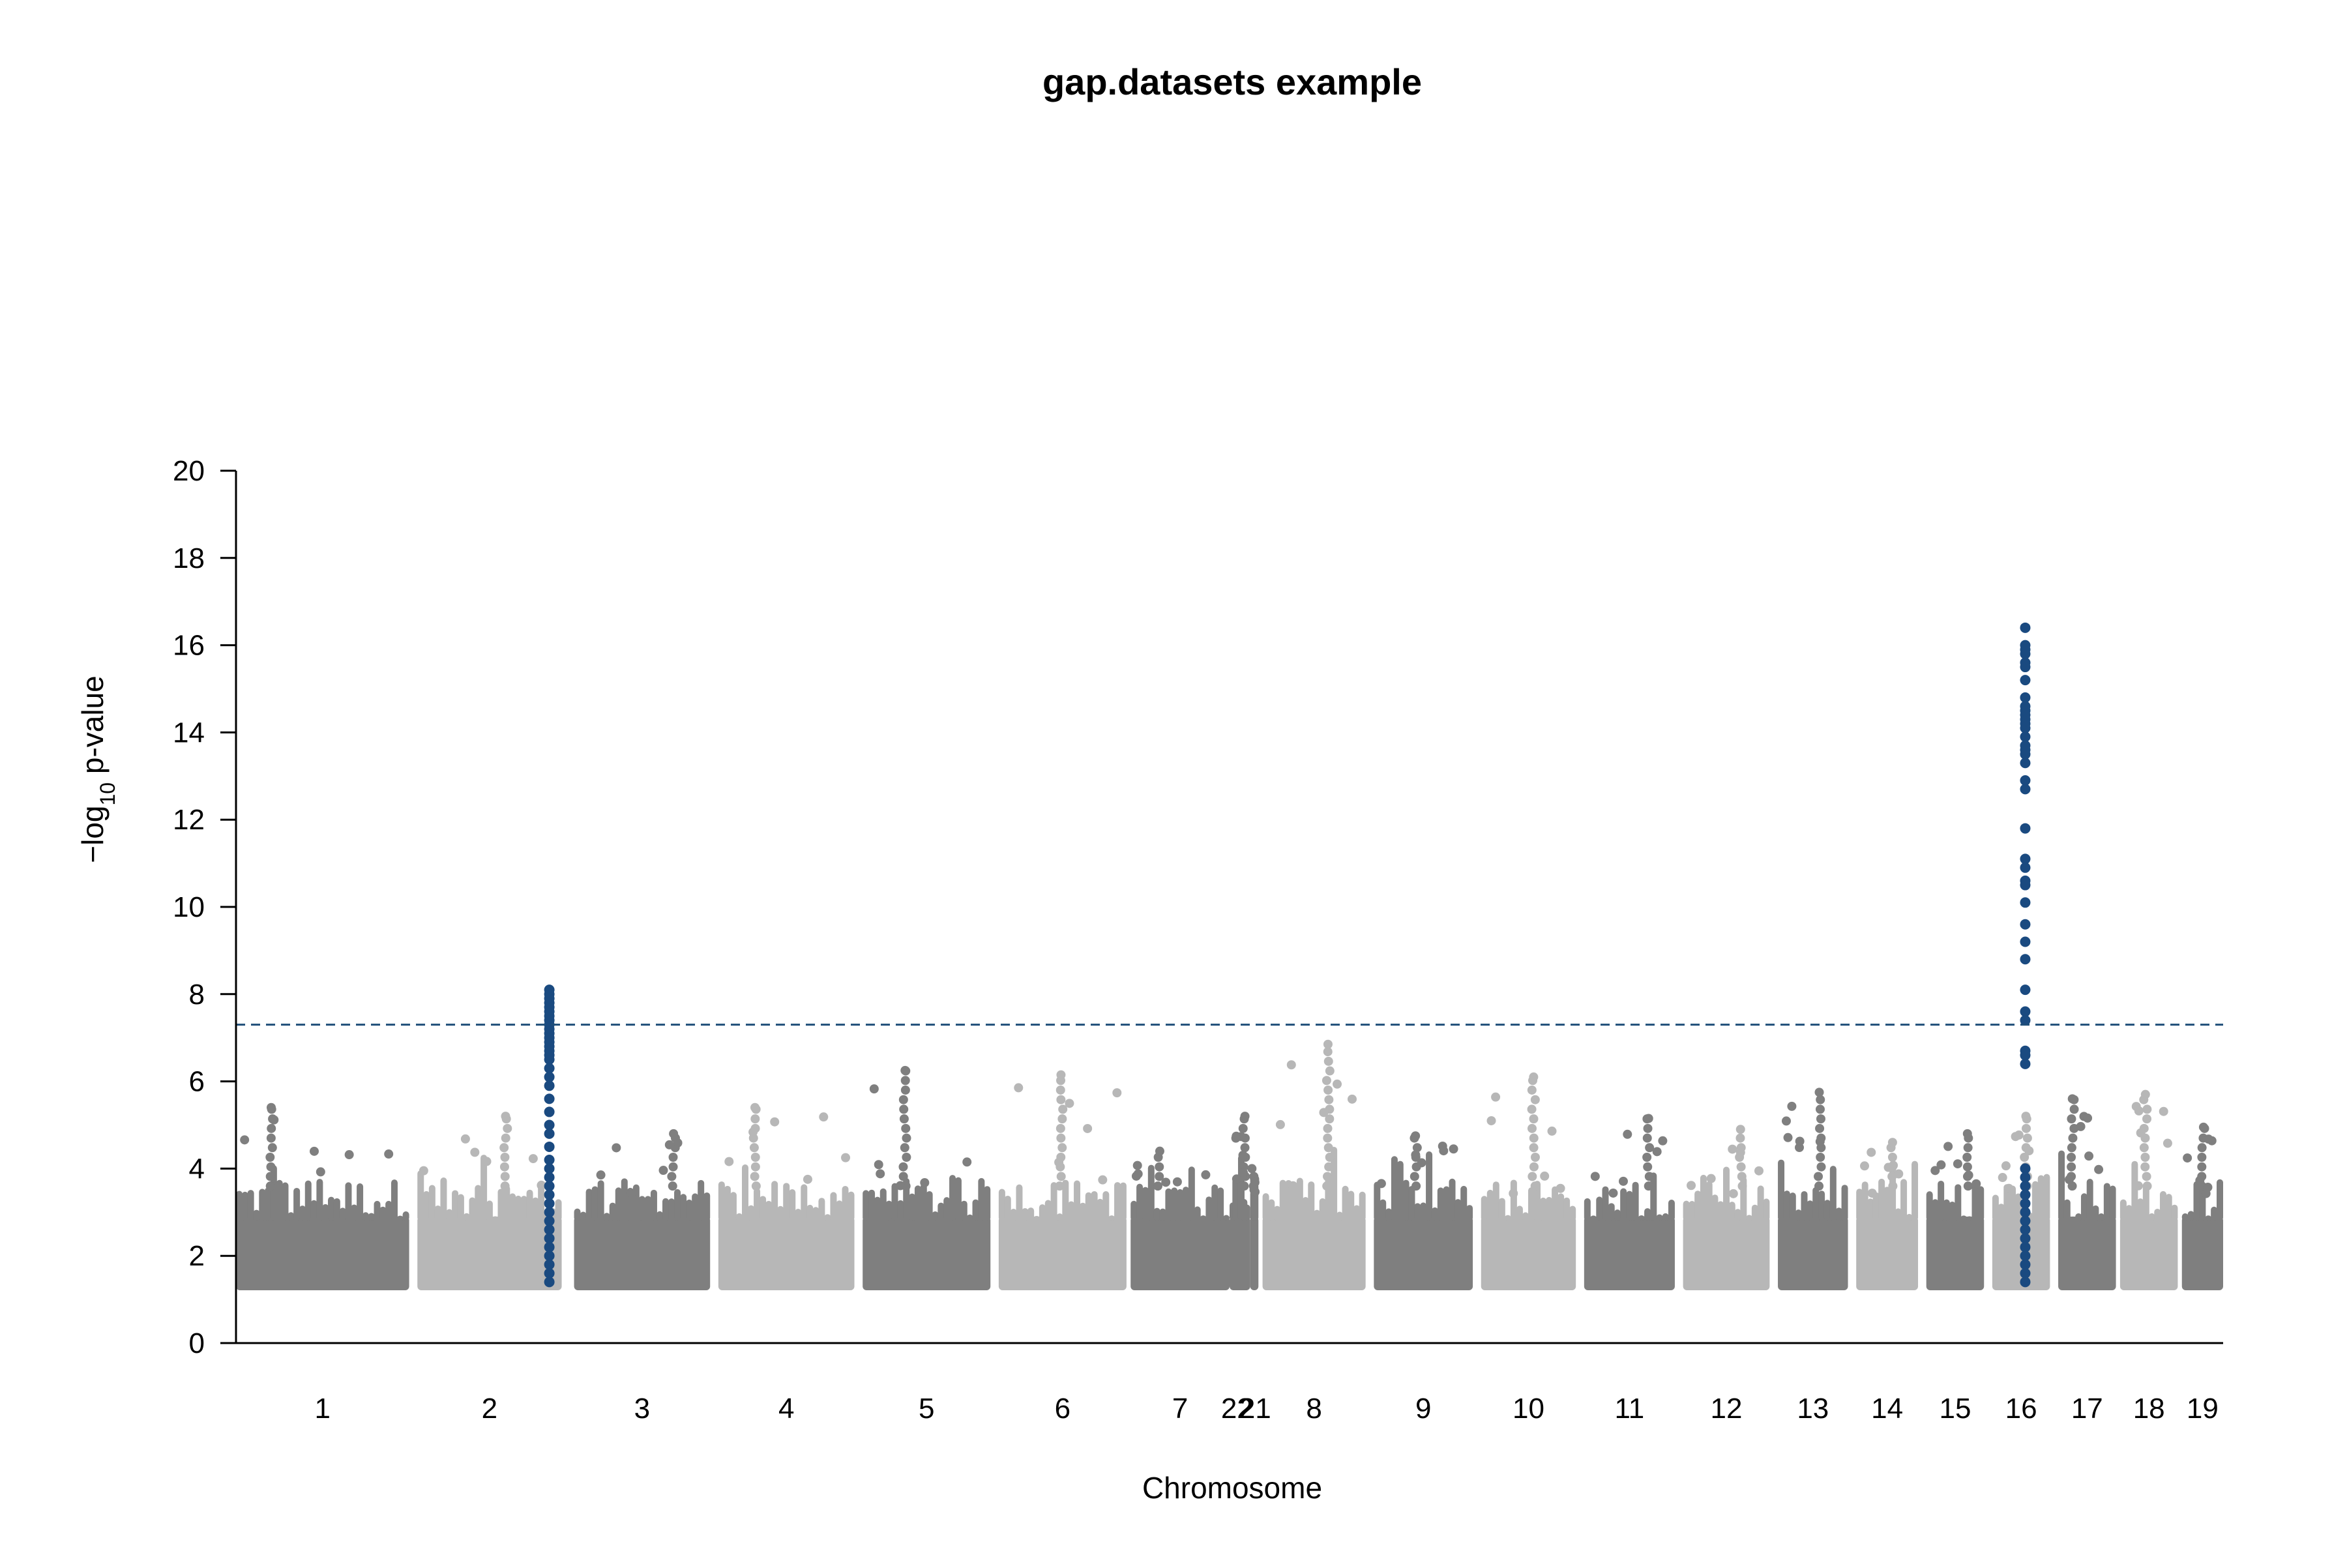 This screenshot has height=1568, width=2347. Describe the element at coordinates (1424, 1254) in the screenshot. I see `chromosome-9-band` at that location.